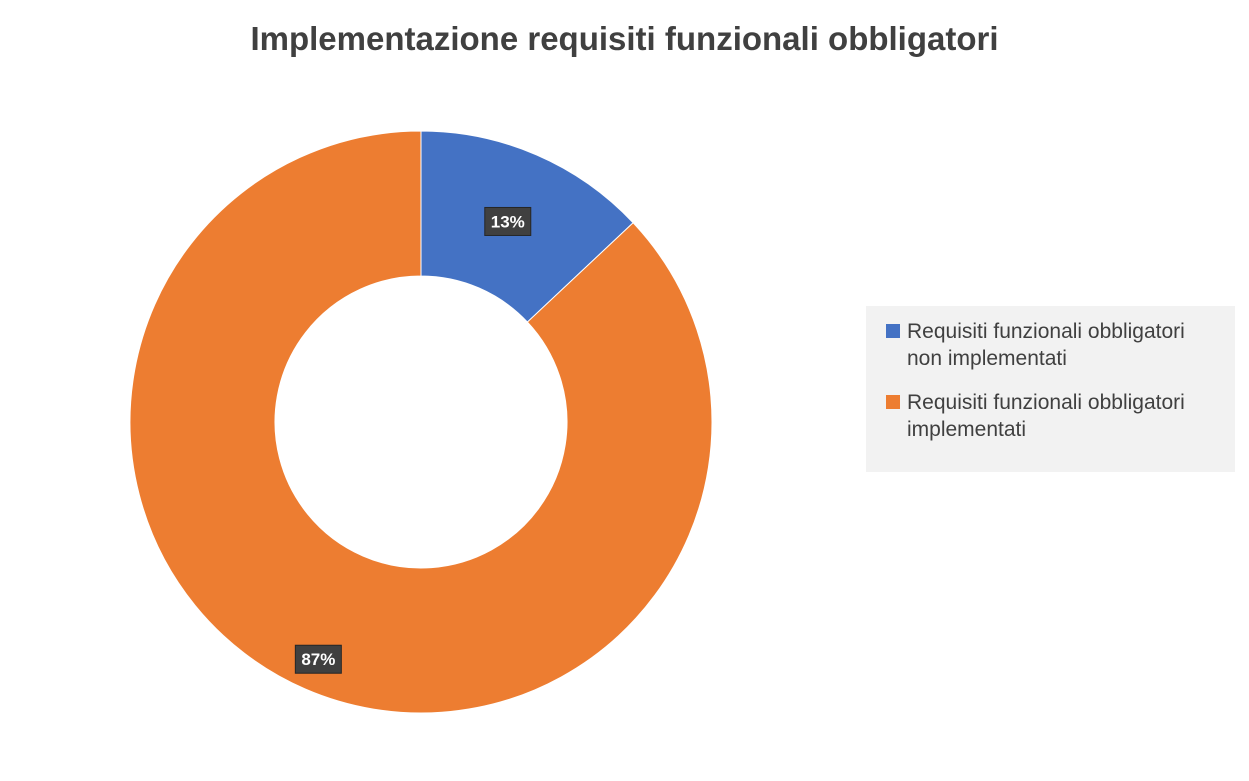 This screenshot has height=781, width=1249. Describe the element at coordinates (413, 440) in the screenshot. I see `data-labels: 13% 87%` at that location.